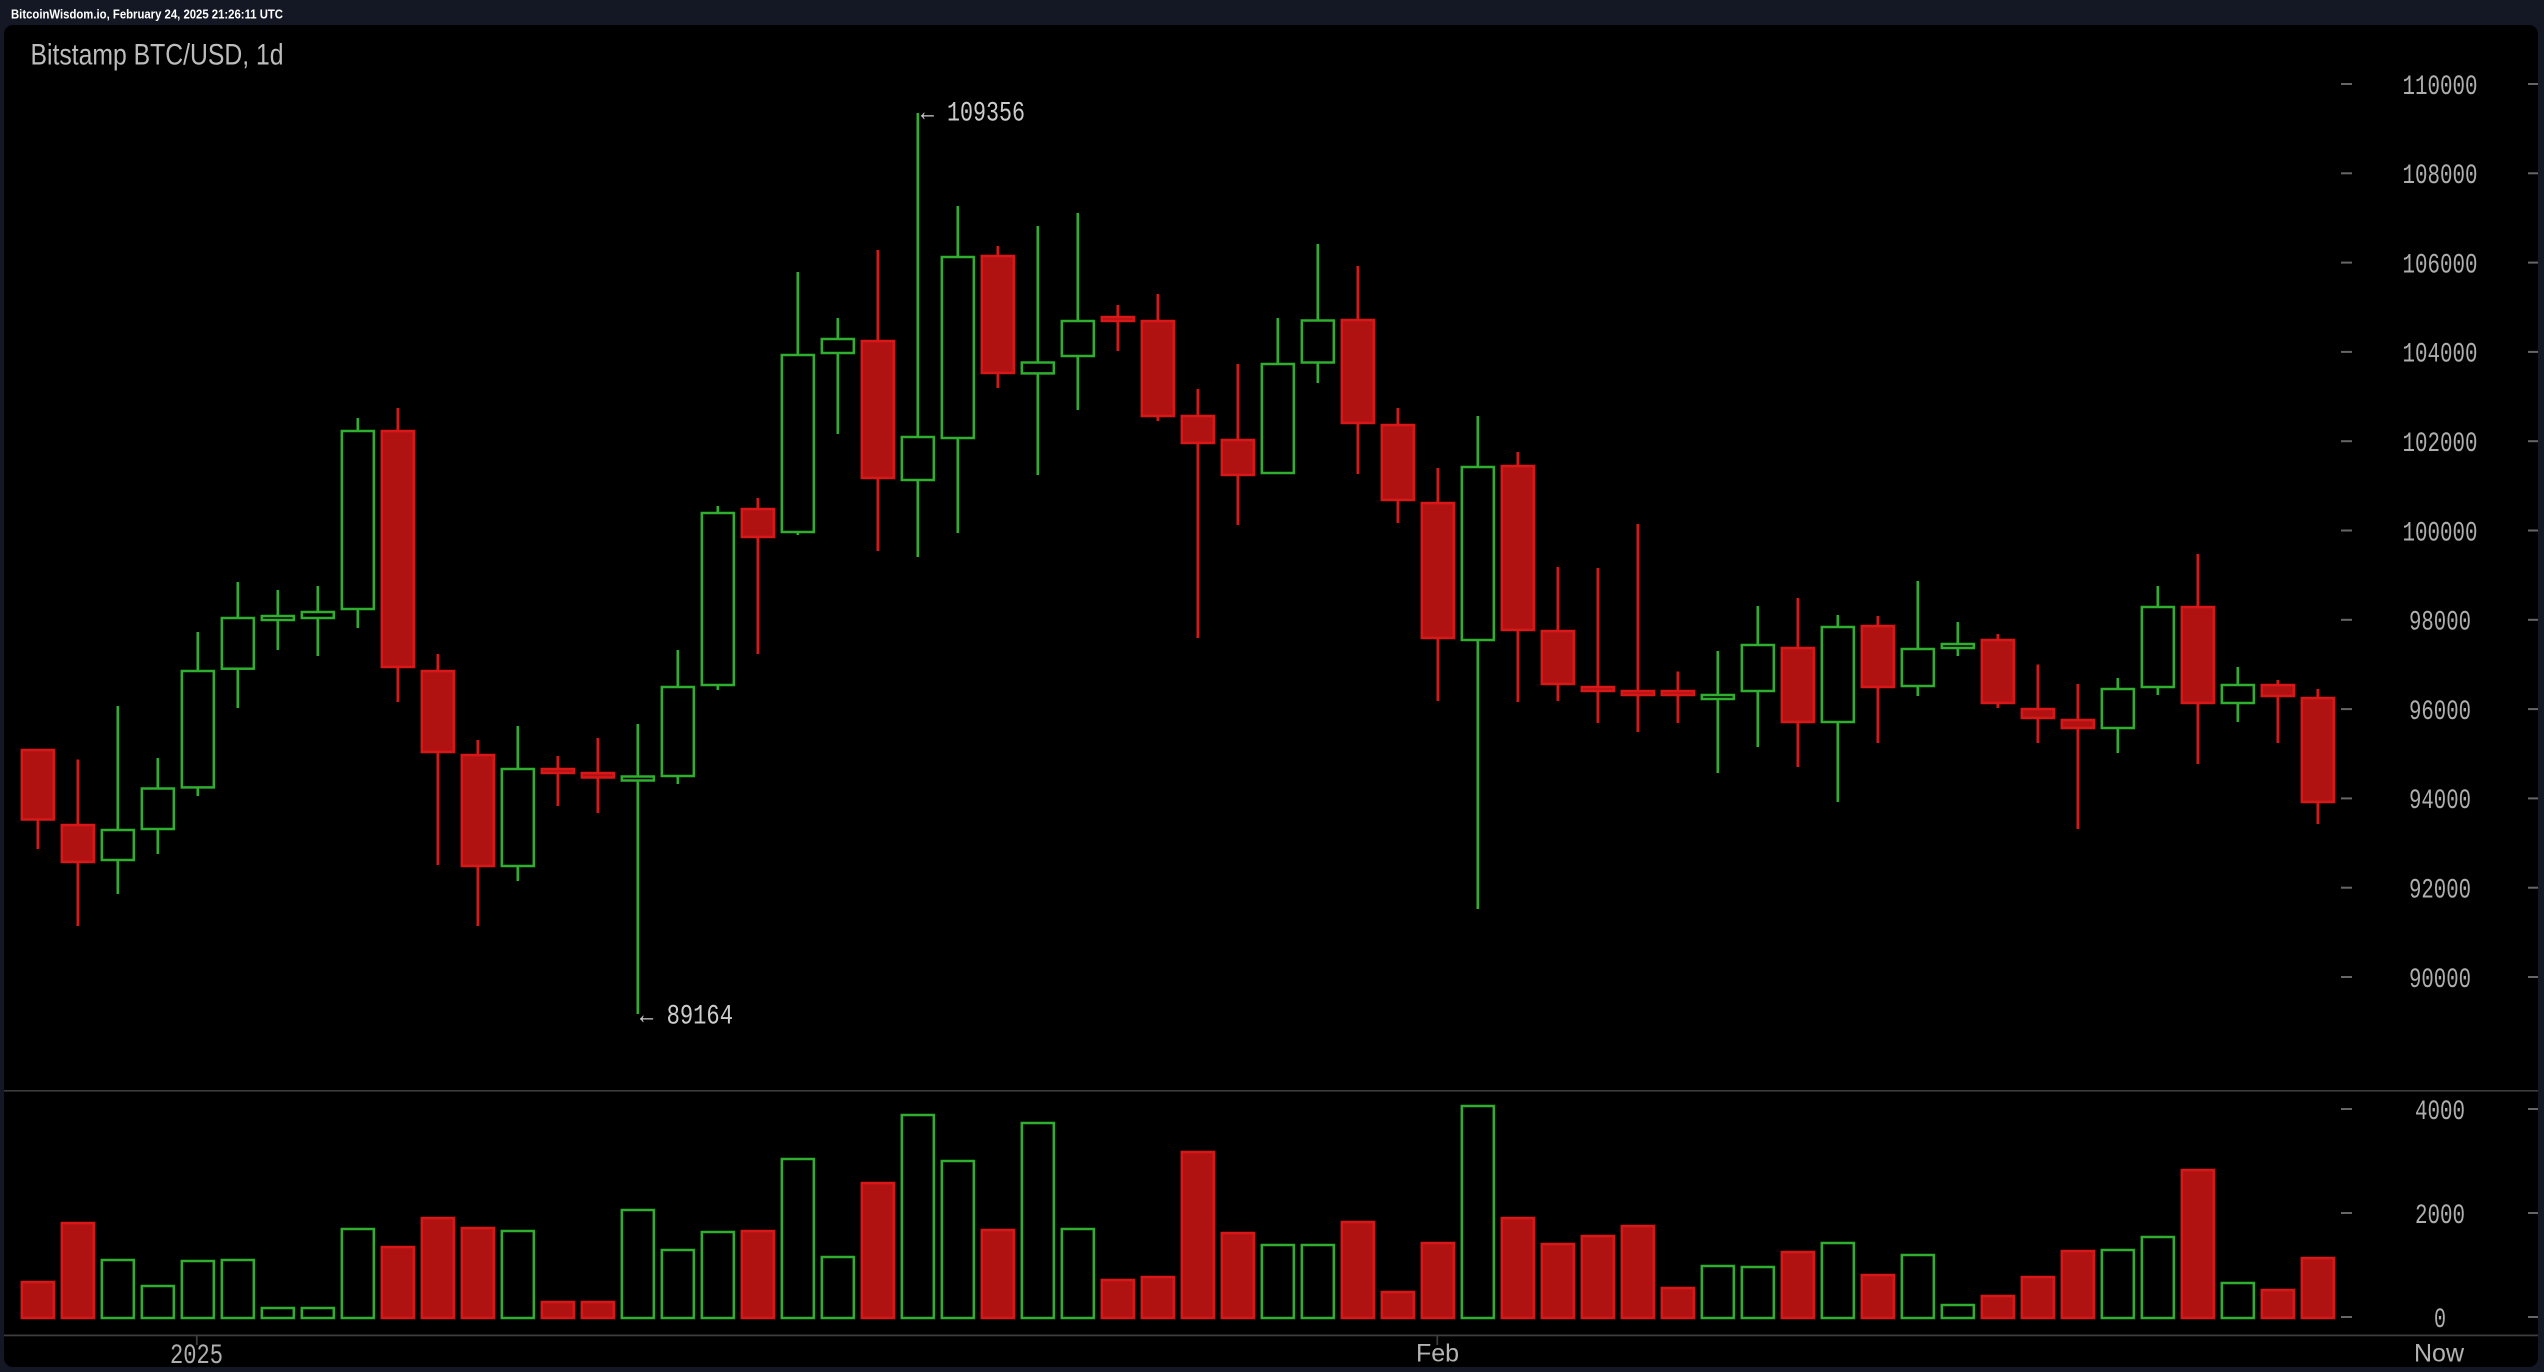 The height and width of the screenshot is (1372, 2544). Describe the element at coordinates (2440, 176) in the screenshot. I see `svg-text: 108000` at that location.